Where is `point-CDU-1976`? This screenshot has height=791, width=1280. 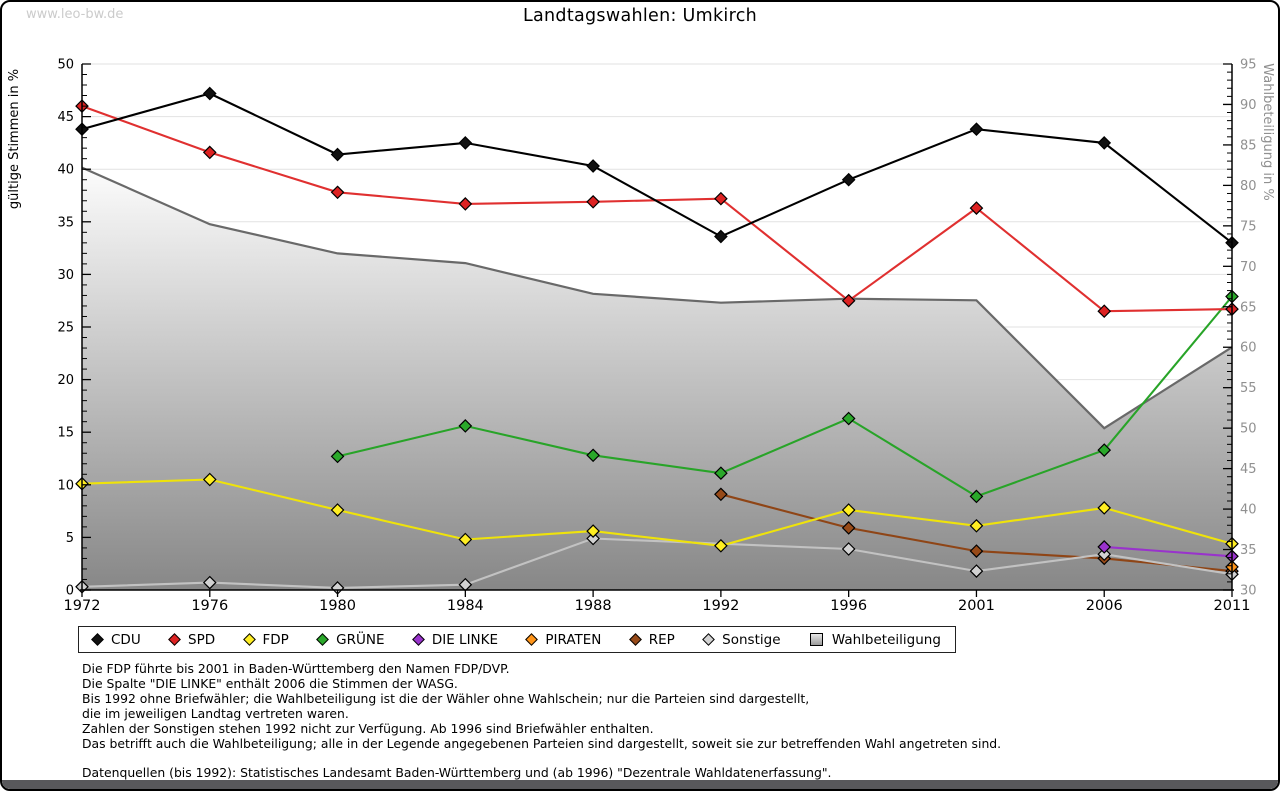
point-CDU-1976 is located at coordinates (209, 93).